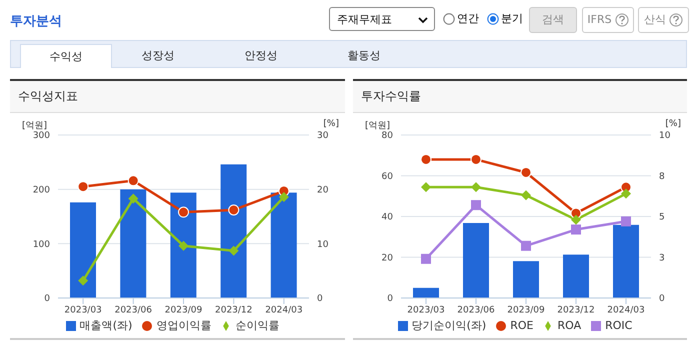  Describe the element at coordinates (388, 177) in the screenshot. I see `y-tick-label: 60` at that location.